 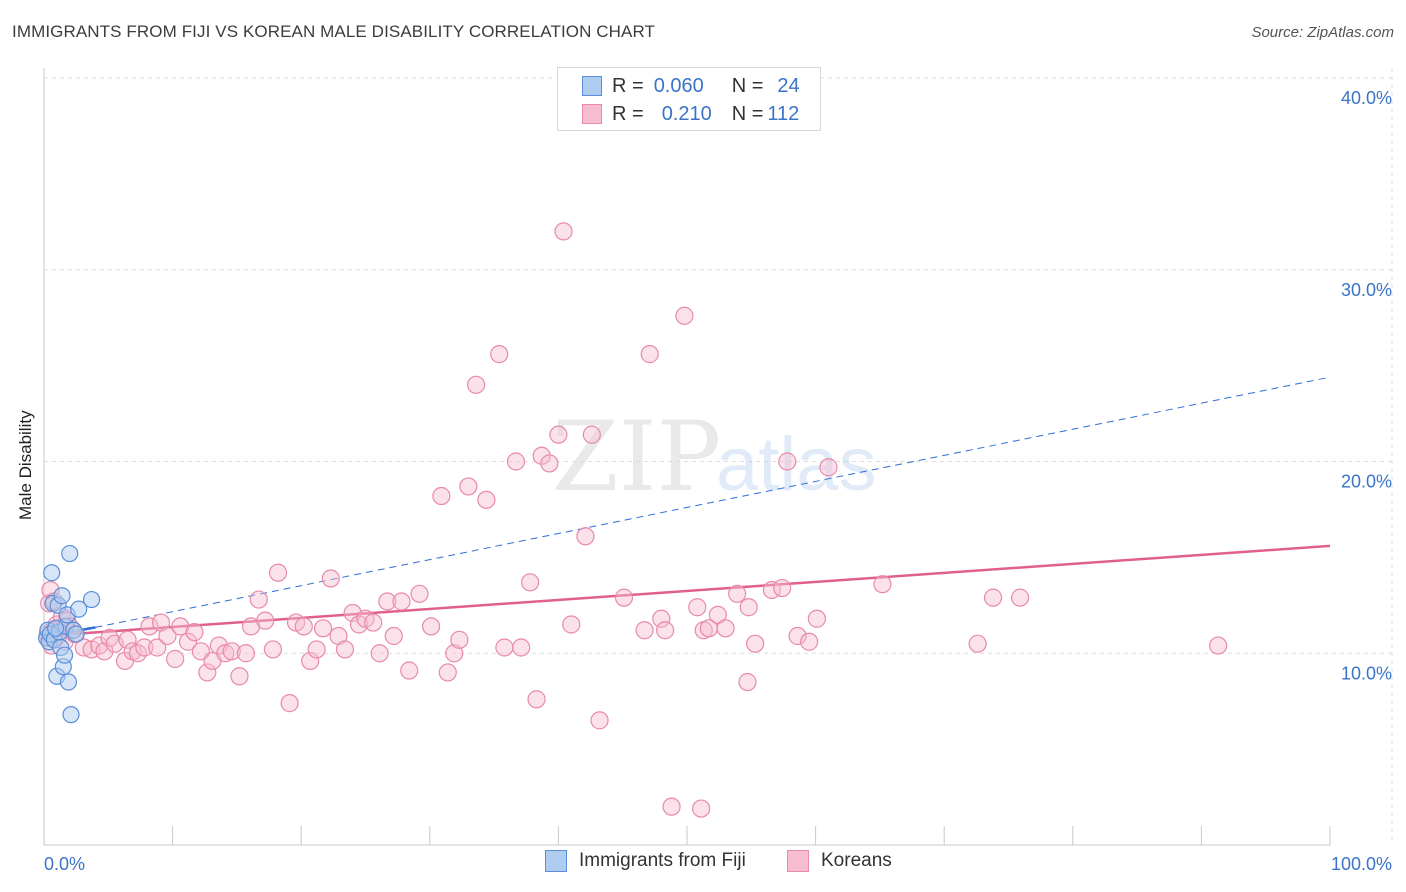 I want to click on series-legend: Immigrants from Fiji Koreans, so click(x=703, y=864).